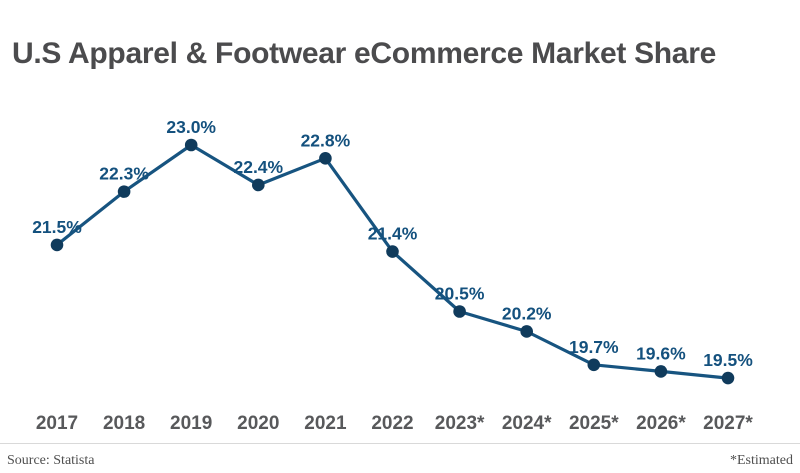 The image size is (800, 473). What do you see at coordinates (325, 423) in the screenshot?
I see `x-axis-label: 2021` at bounding box center [325, 423].